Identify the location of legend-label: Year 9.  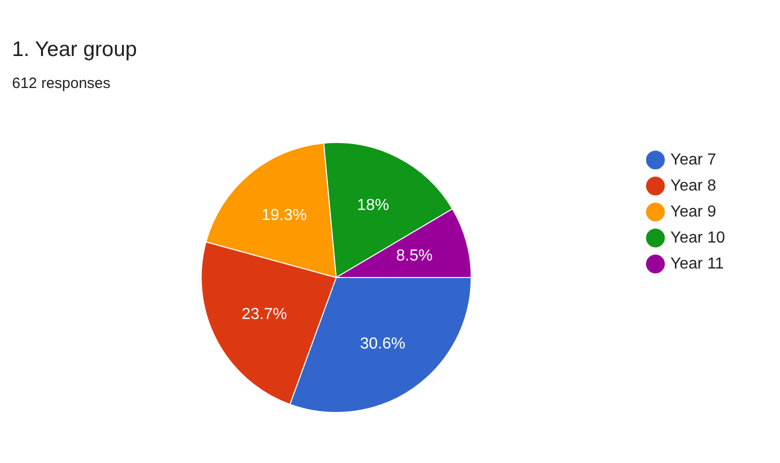
(693, 211).